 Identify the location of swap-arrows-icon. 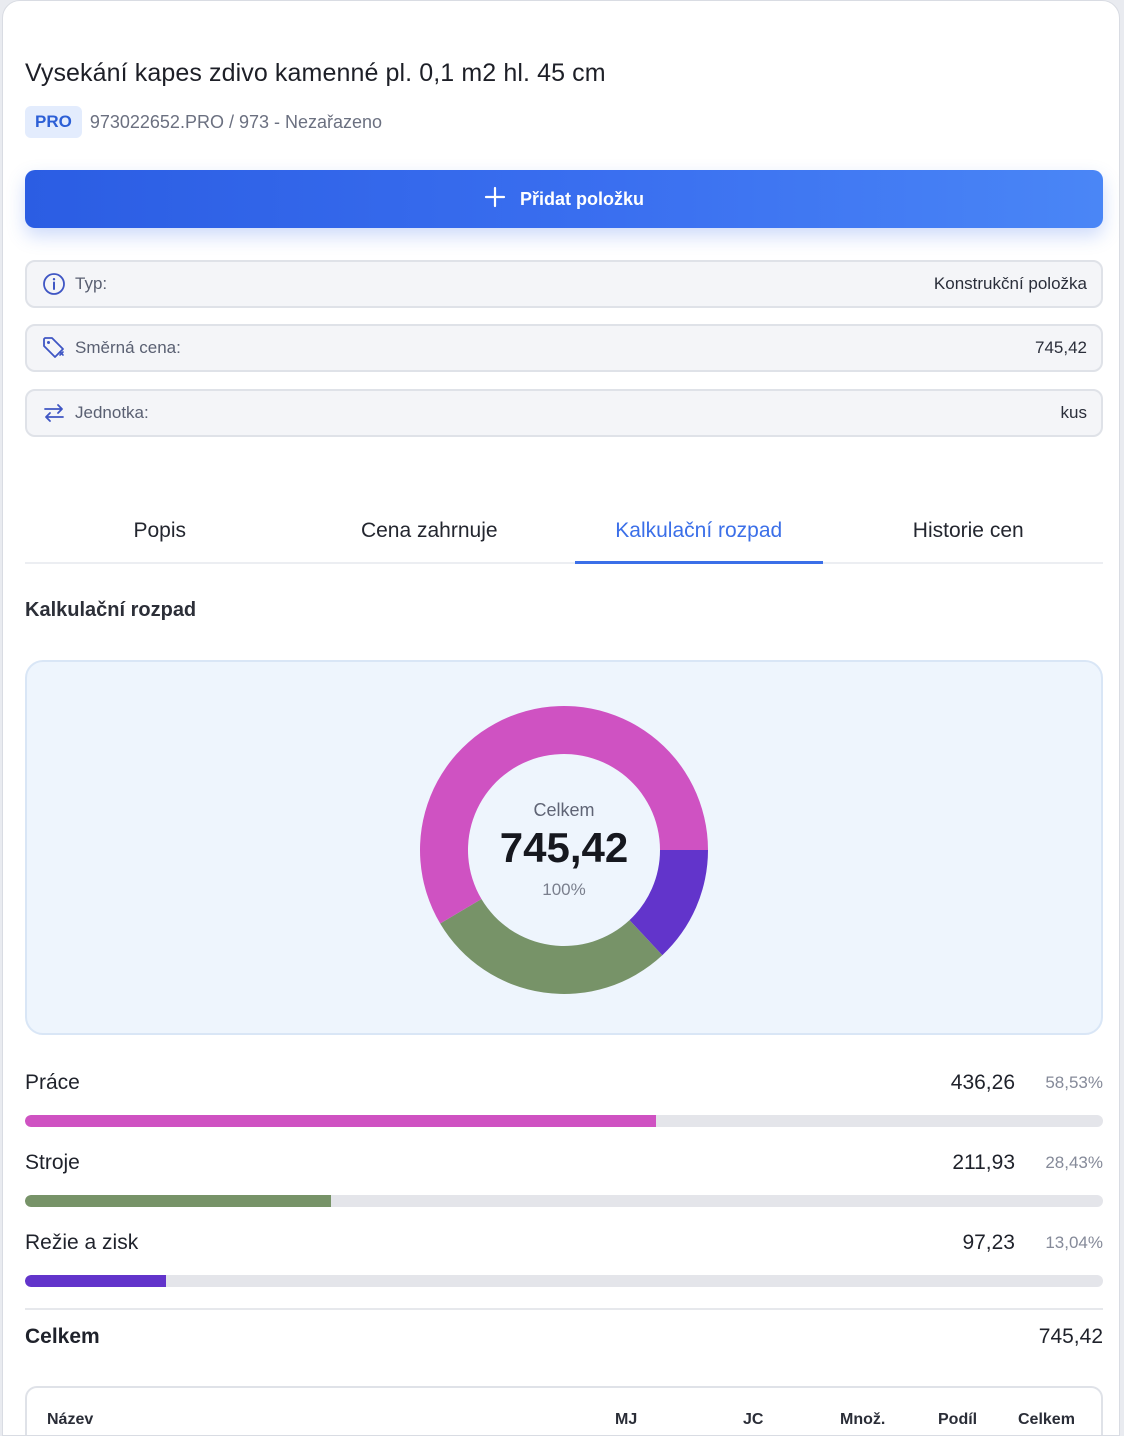
(54, 413).